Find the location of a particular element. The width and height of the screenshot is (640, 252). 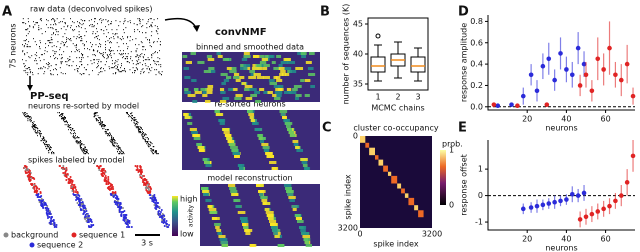

text: neurons re-sorted by model is located at coordinates (83, 106).